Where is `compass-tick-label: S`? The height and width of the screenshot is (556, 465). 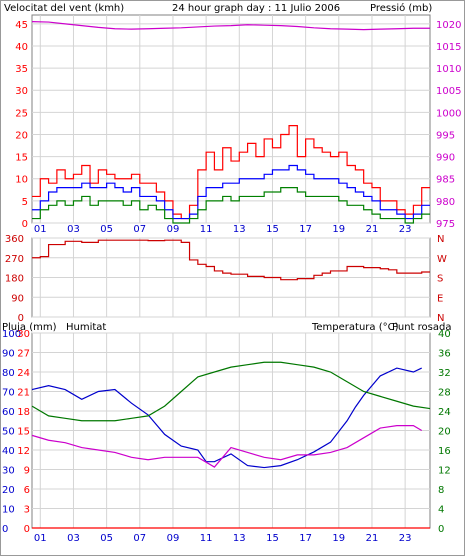
compass-tick-label: S is located at coordinates (440, 279).